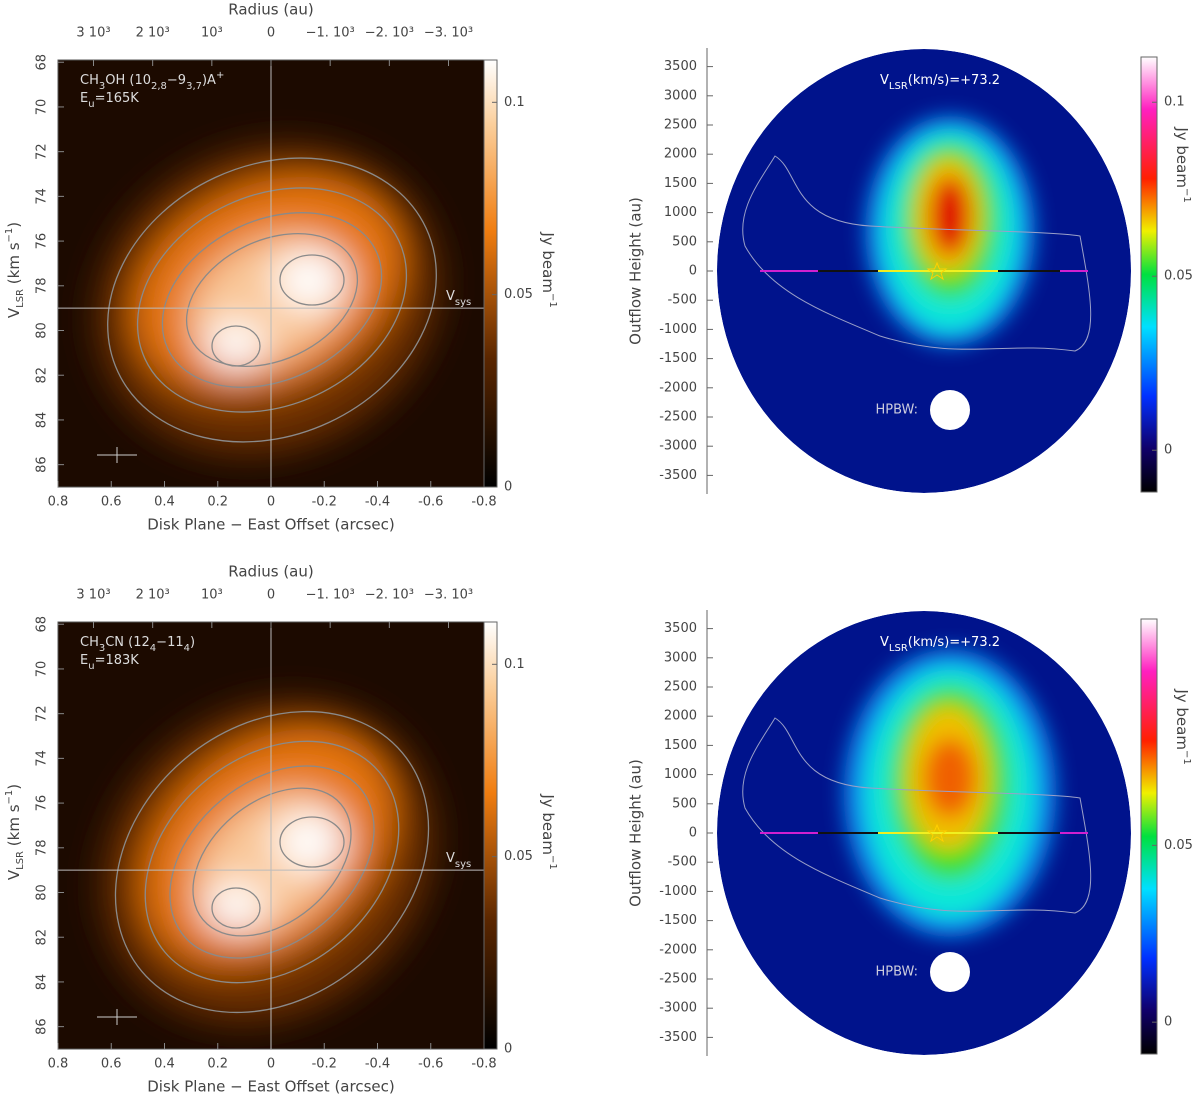 Image resolution: width=1200 pixels, height=1099 pixels. I want to click on annotation: Eu=165K, so click(109, 100).